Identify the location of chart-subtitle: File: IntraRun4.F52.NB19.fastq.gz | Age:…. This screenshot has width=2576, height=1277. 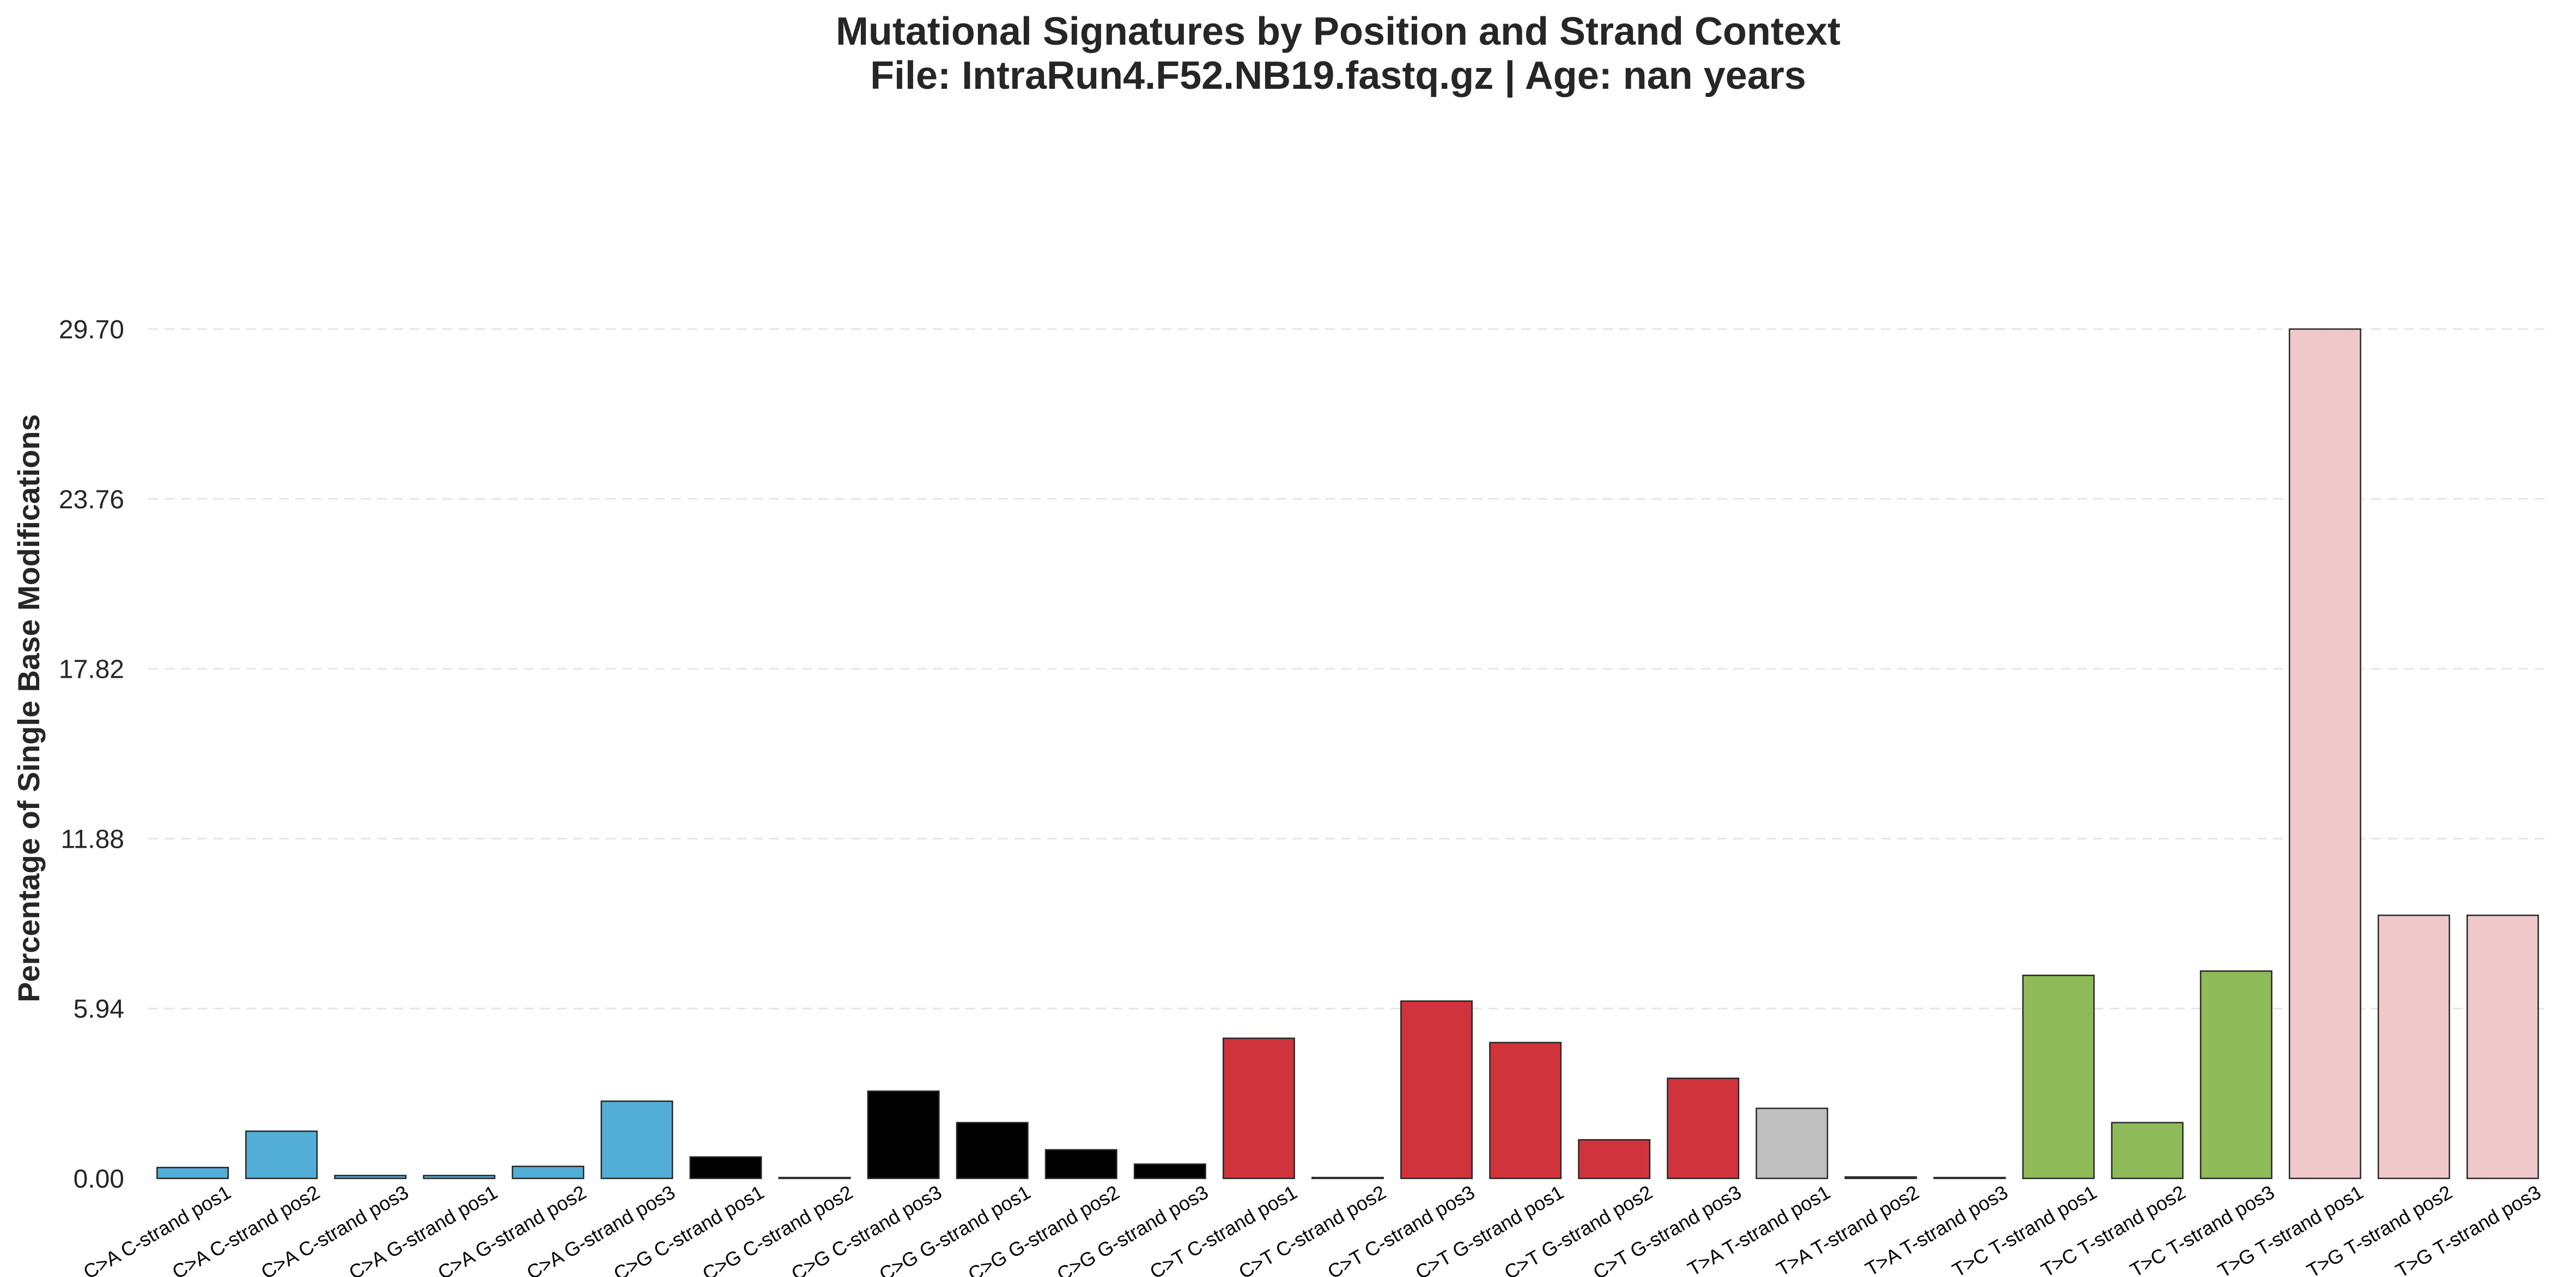
(1338, 76).